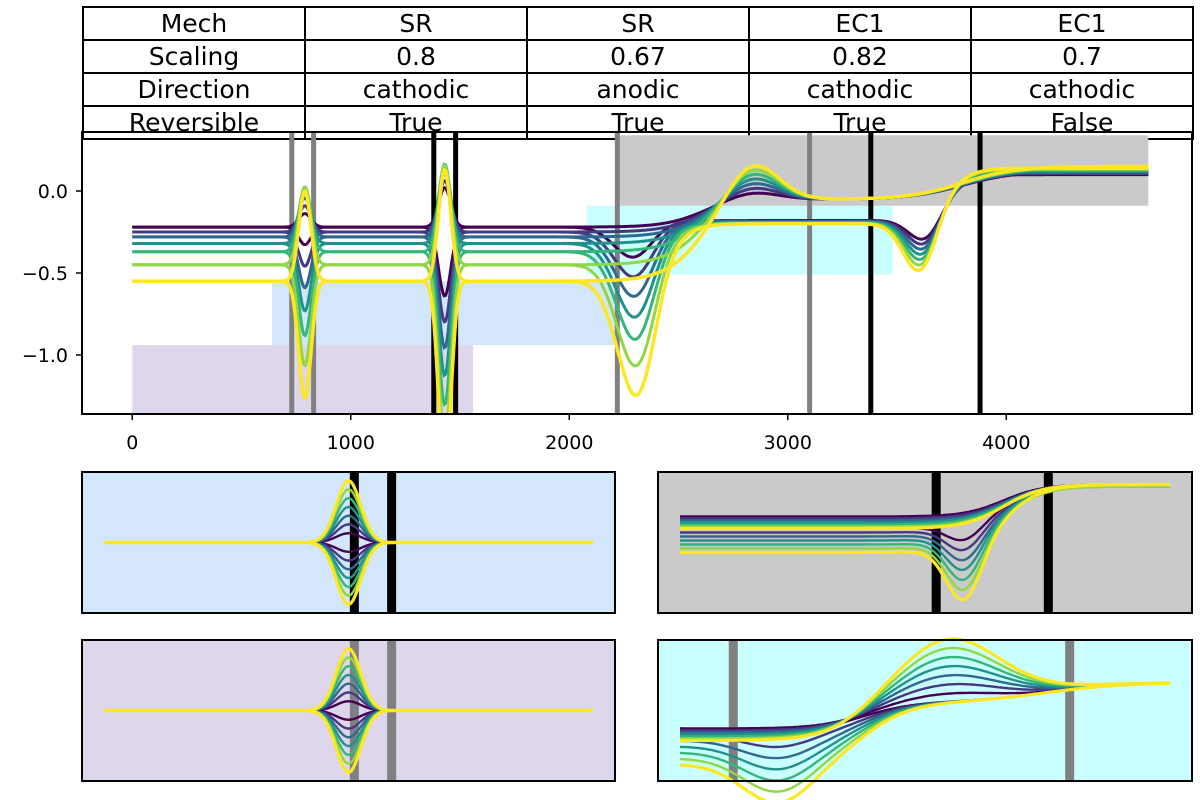 Image resolution: width=1200 pixels, height=800 pixels. What do you see at coordinates (194, 23) in the screenshot?
I see `row-label: Mech` at bounding box center [194, 23].